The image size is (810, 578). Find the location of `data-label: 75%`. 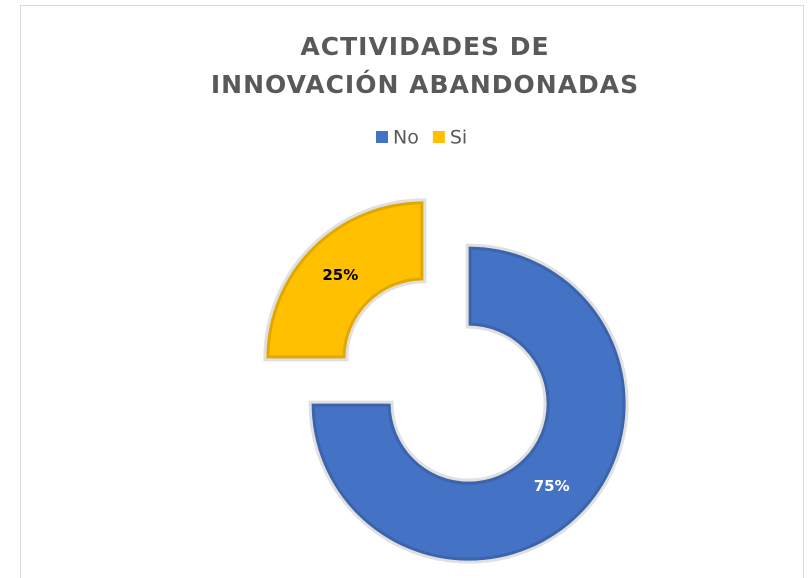

data-label: 75% is located at coordinates (552, 486).